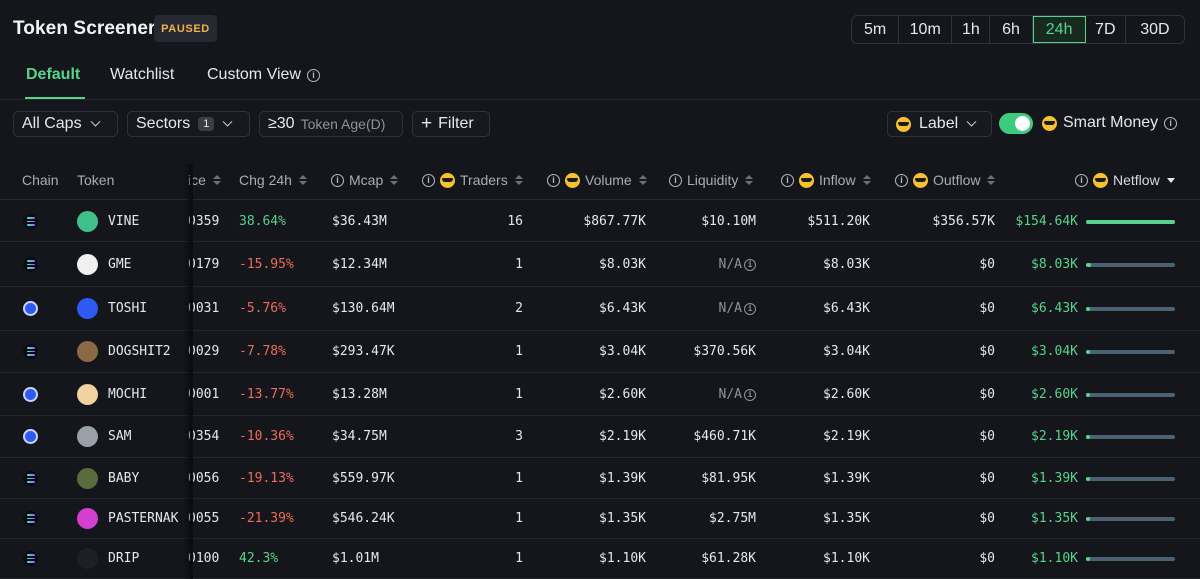 The image size is (1200, 579). What do you see at coordinates (1111, 122) in the screenshot?
I see `smart-money-label: Smart Money` at bounding box center [1111, 122].